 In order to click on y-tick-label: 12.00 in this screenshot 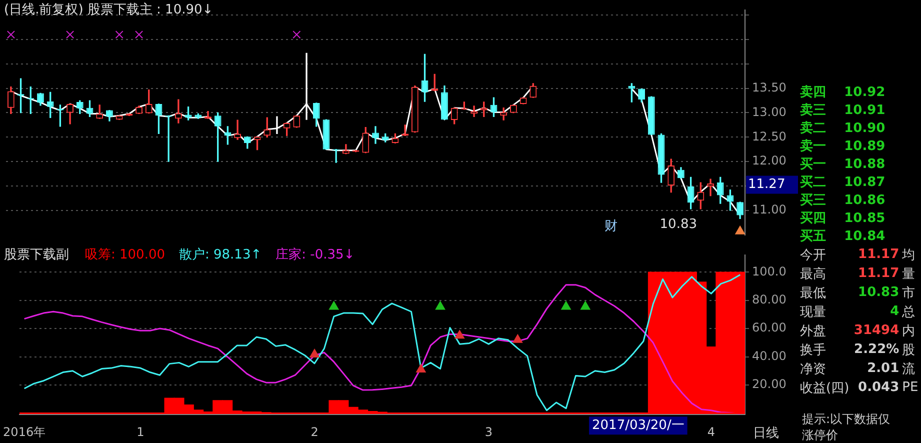, I will do `click(769, 161)`.